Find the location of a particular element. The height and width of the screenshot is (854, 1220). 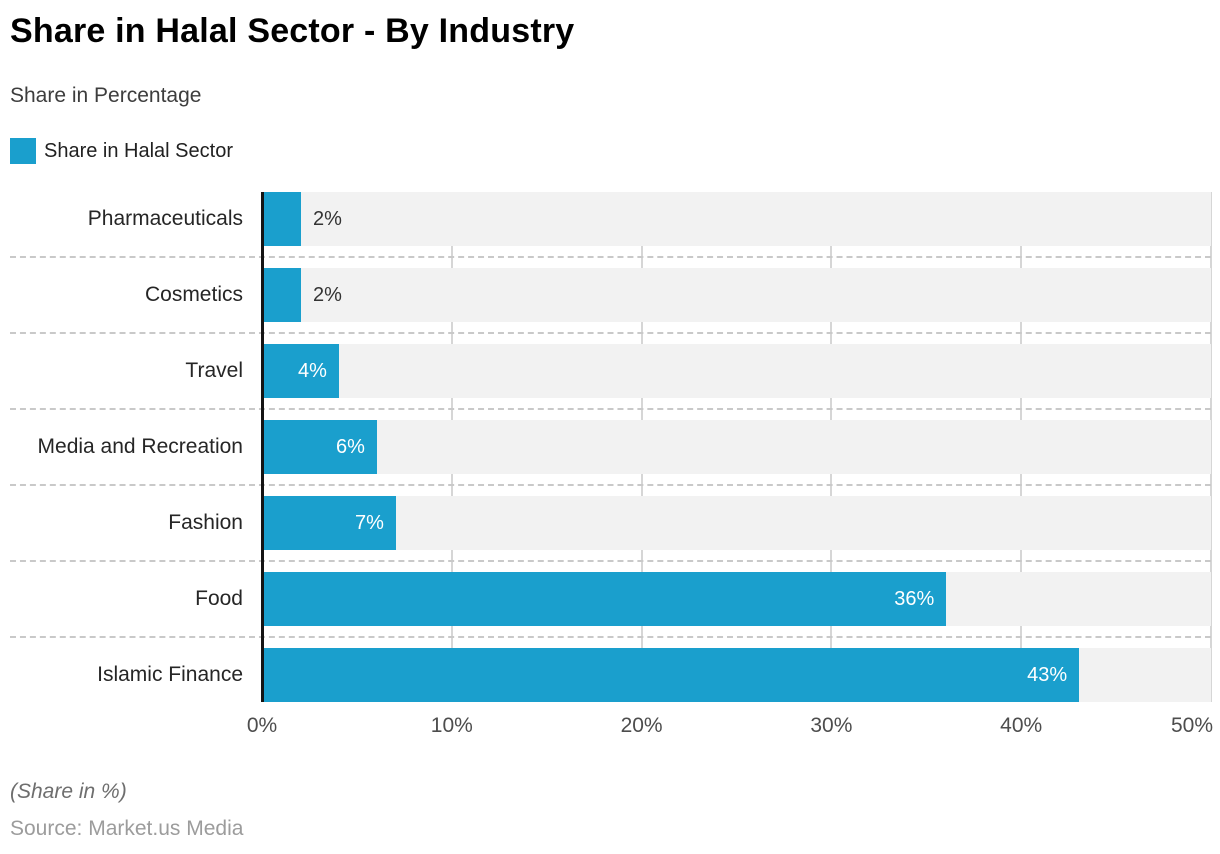

category-label: Islamic Finance is located at coordinates (170, 674).